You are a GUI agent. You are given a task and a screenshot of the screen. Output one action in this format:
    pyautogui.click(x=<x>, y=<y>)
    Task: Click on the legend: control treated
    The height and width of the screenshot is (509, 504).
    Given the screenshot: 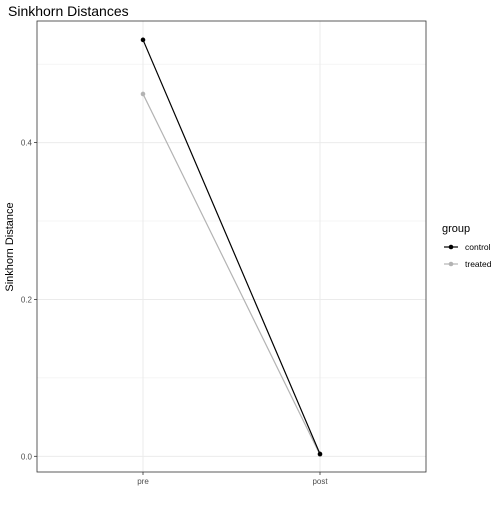 What is the action you would take?
    pyautogui.click(x=468, y=255)
    